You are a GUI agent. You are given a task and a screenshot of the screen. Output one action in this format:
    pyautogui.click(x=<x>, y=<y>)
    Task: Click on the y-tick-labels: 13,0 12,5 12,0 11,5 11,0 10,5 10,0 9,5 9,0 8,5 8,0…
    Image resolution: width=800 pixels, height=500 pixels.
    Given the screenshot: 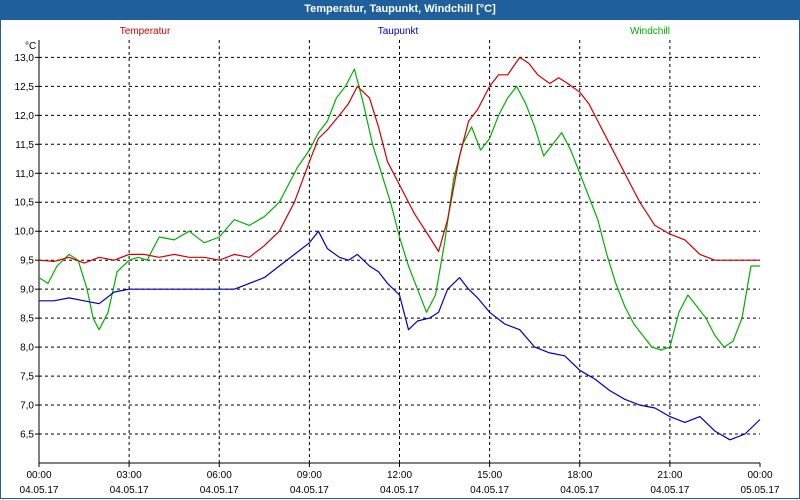 What is the action you would take?
    pyautogui.click(x=27, y=247)
    